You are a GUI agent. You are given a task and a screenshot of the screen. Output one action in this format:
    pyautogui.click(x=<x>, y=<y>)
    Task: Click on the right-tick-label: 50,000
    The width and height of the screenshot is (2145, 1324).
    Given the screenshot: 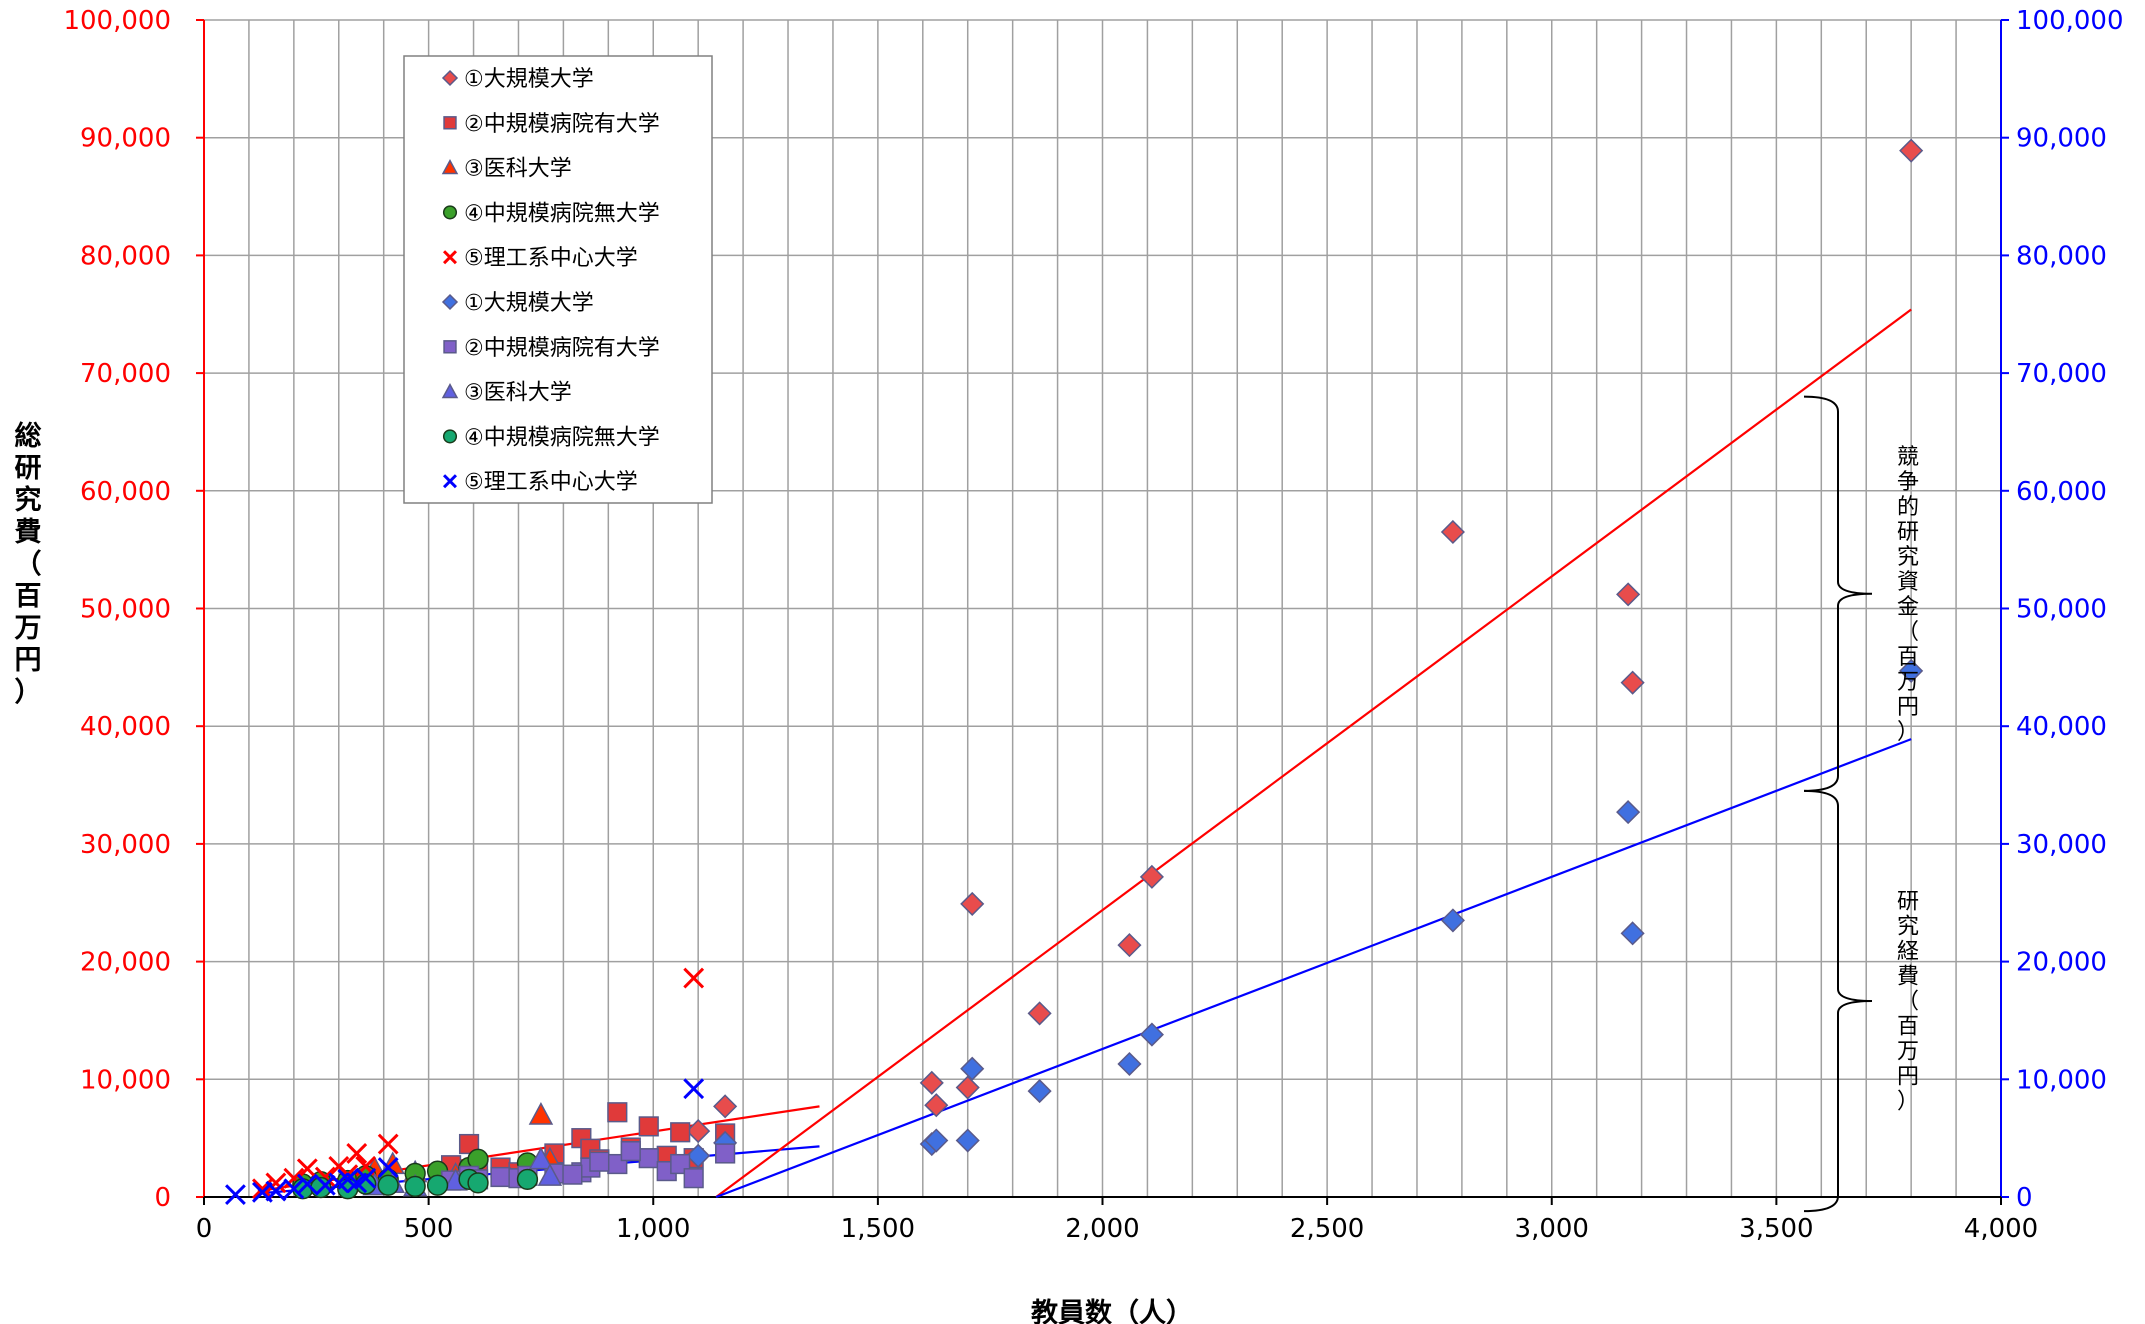 What is the action you would take?
    pyautogui.click(x=2061, y=610)
    